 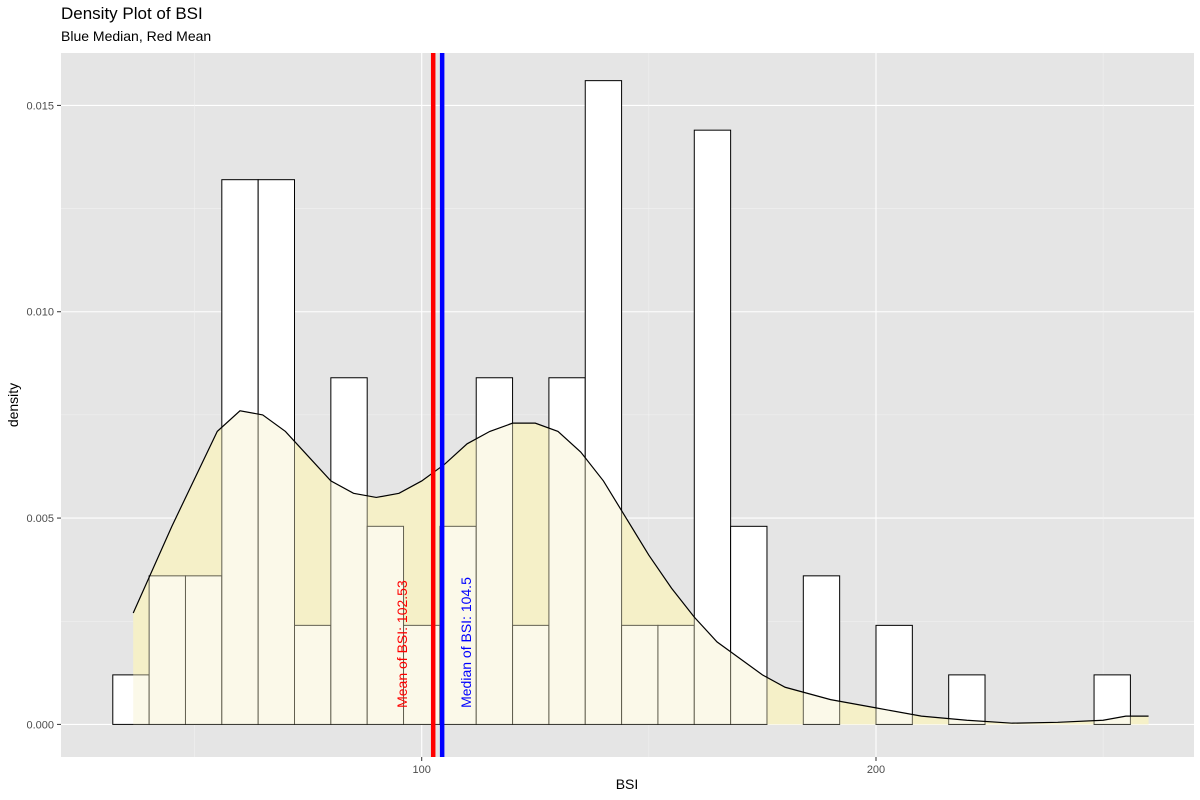 I want to click on y-tick-label: 0.005, so click(x=40, y=519).